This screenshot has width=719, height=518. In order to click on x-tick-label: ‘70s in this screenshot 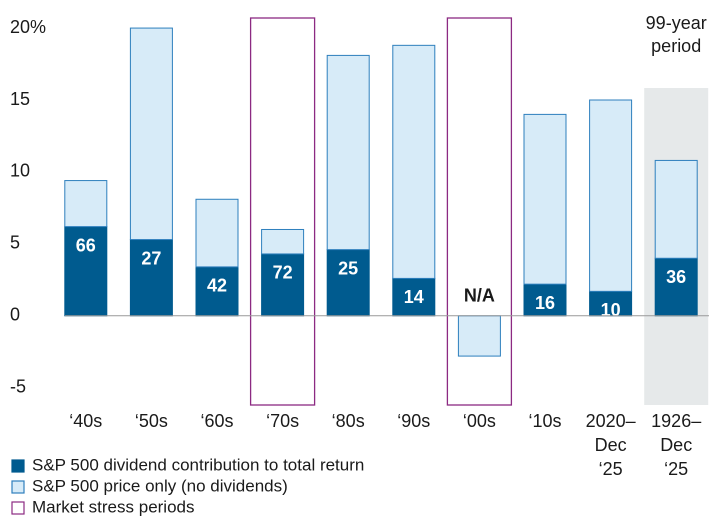, I will do `click(282, 421)`.